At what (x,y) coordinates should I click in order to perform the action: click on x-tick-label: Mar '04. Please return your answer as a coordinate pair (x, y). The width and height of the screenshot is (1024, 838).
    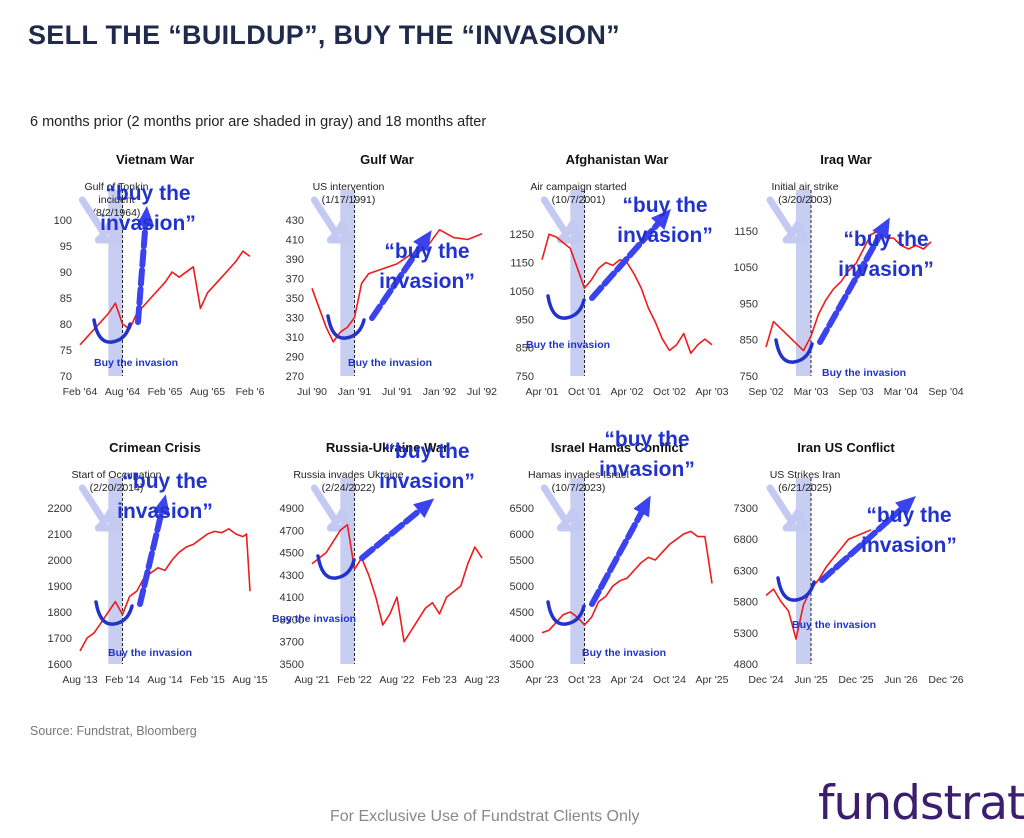
    Looking at the image, I should click on (901, 392).